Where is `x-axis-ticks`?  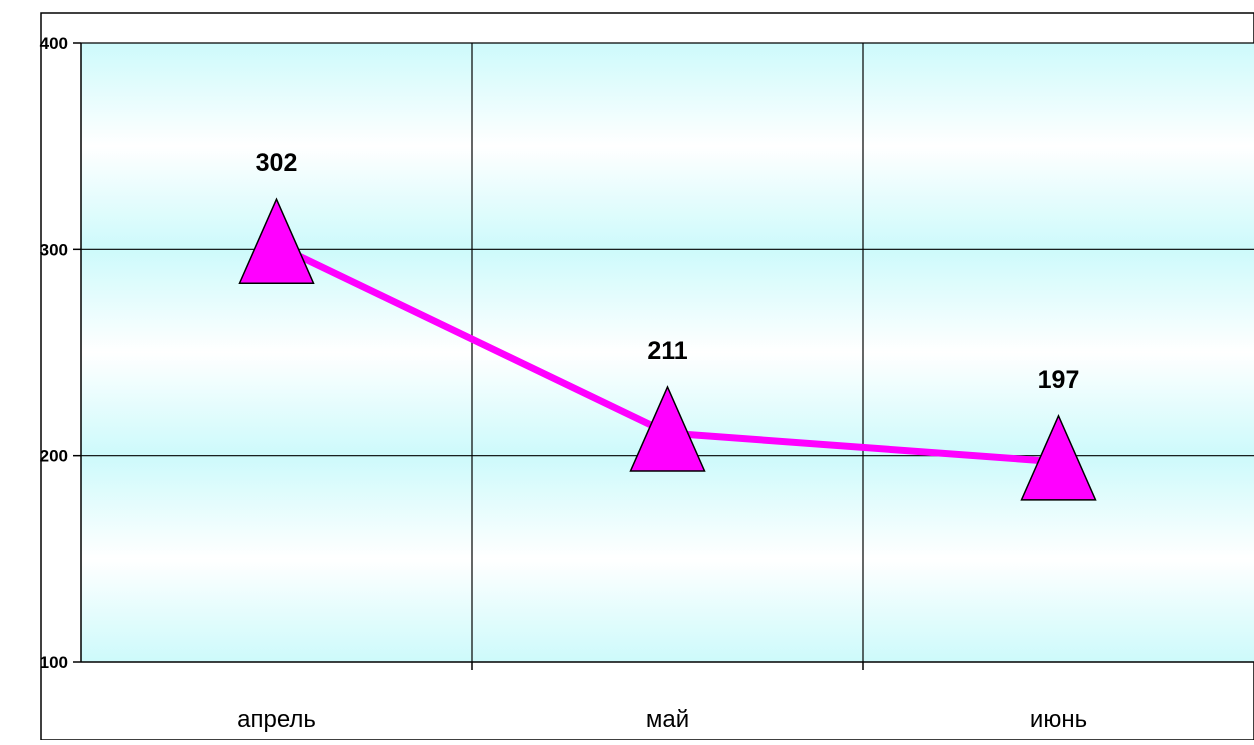
x-axis-ticks is located at coordinates (667, 666).